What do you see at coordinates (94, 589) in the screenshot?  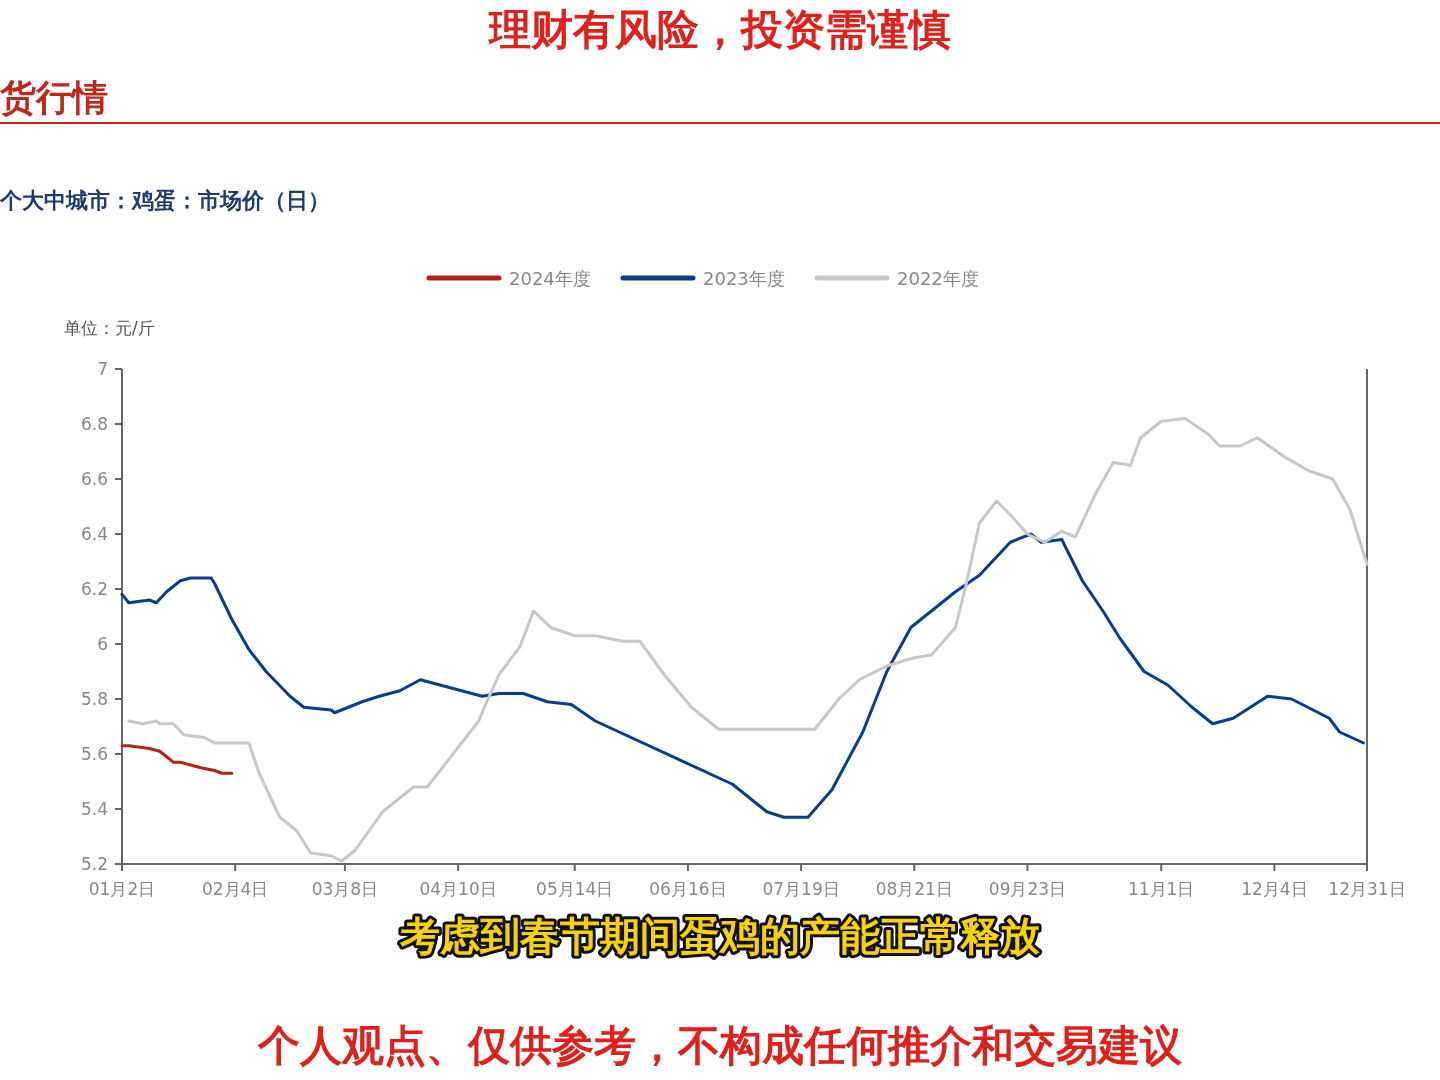 I see `y-tick-label: 6.2` at bounding box center [94, 589].